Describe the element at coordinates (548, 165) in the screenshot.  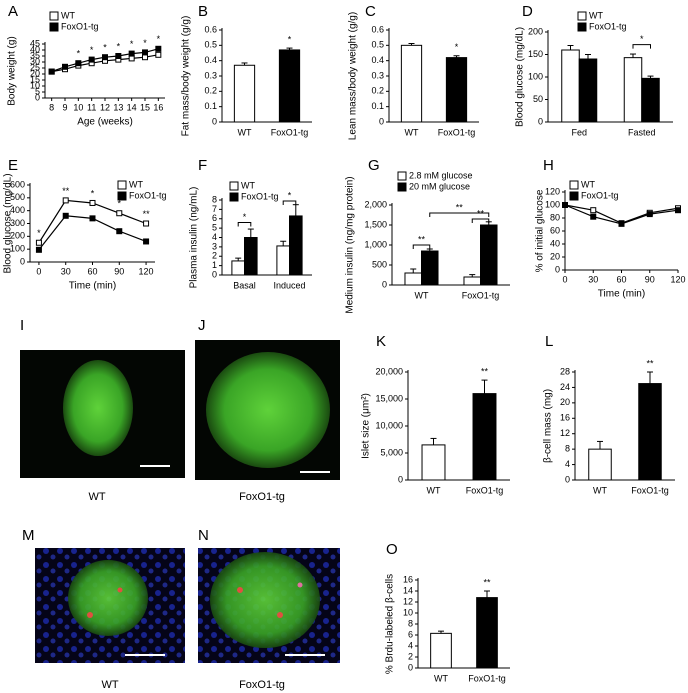
I see `panel-letter: H` at that location.